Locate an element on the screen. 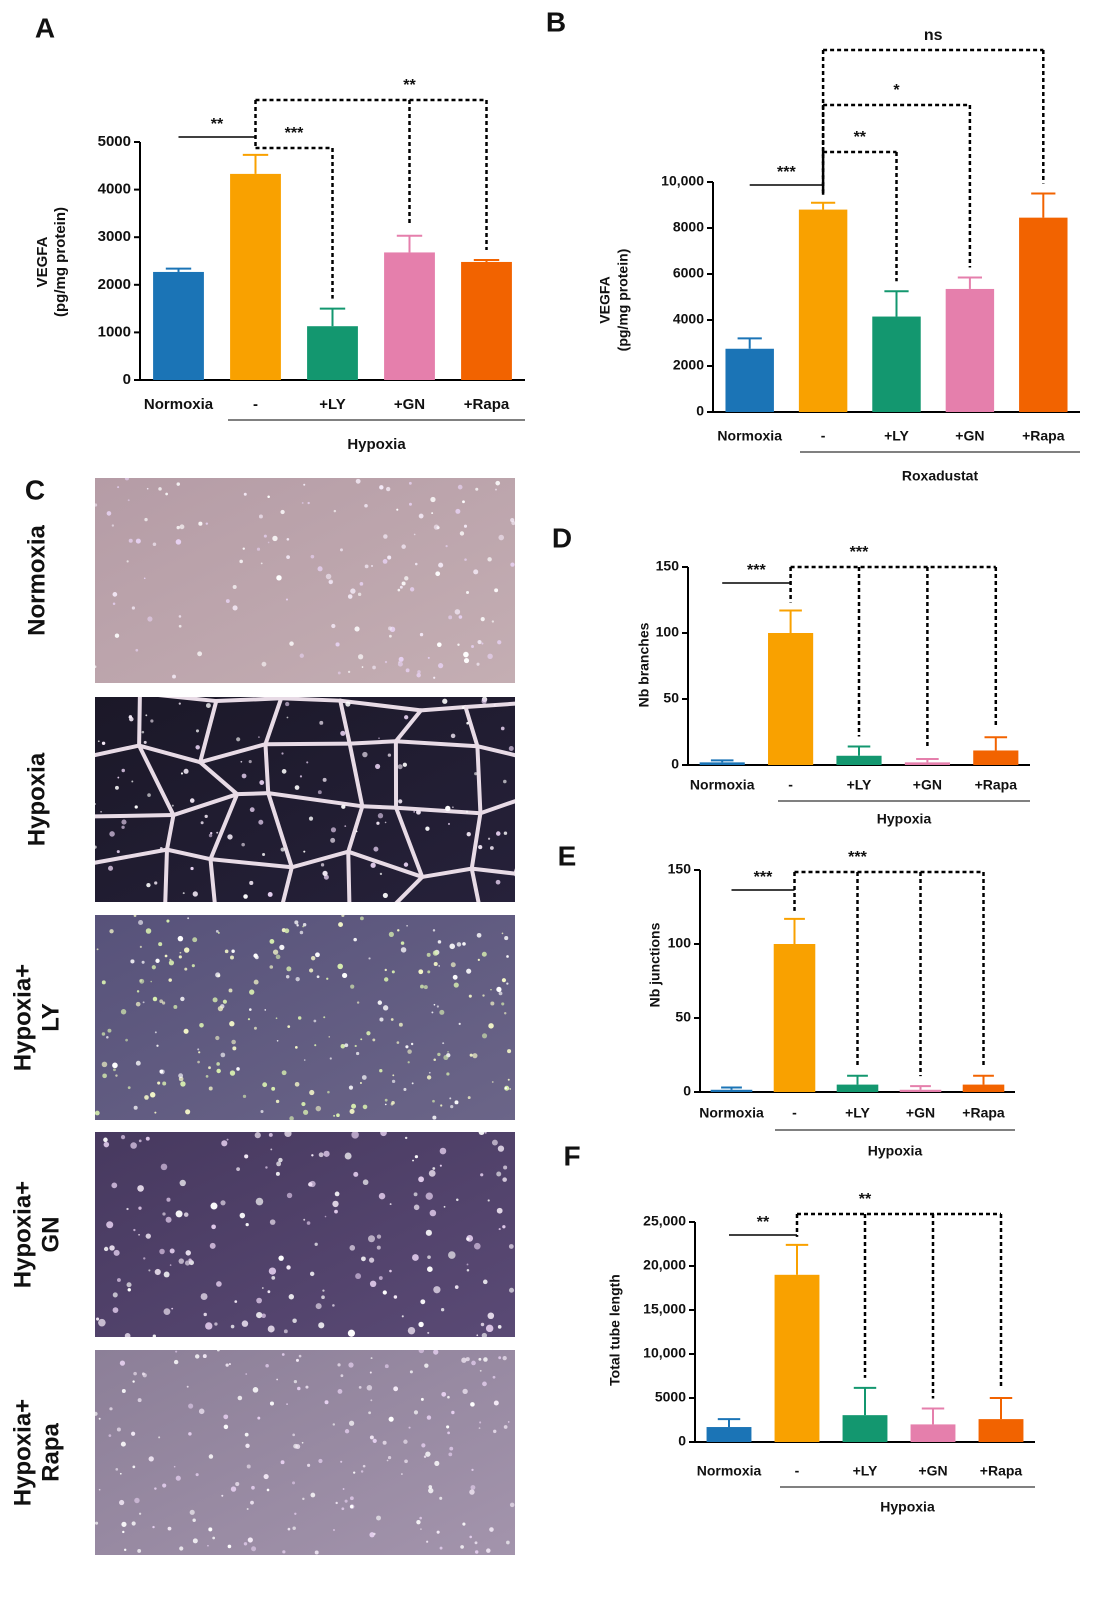 The width and height of the screenshot is (1119, 1623). x-tick-label: - is located at coordinates (823, 436).